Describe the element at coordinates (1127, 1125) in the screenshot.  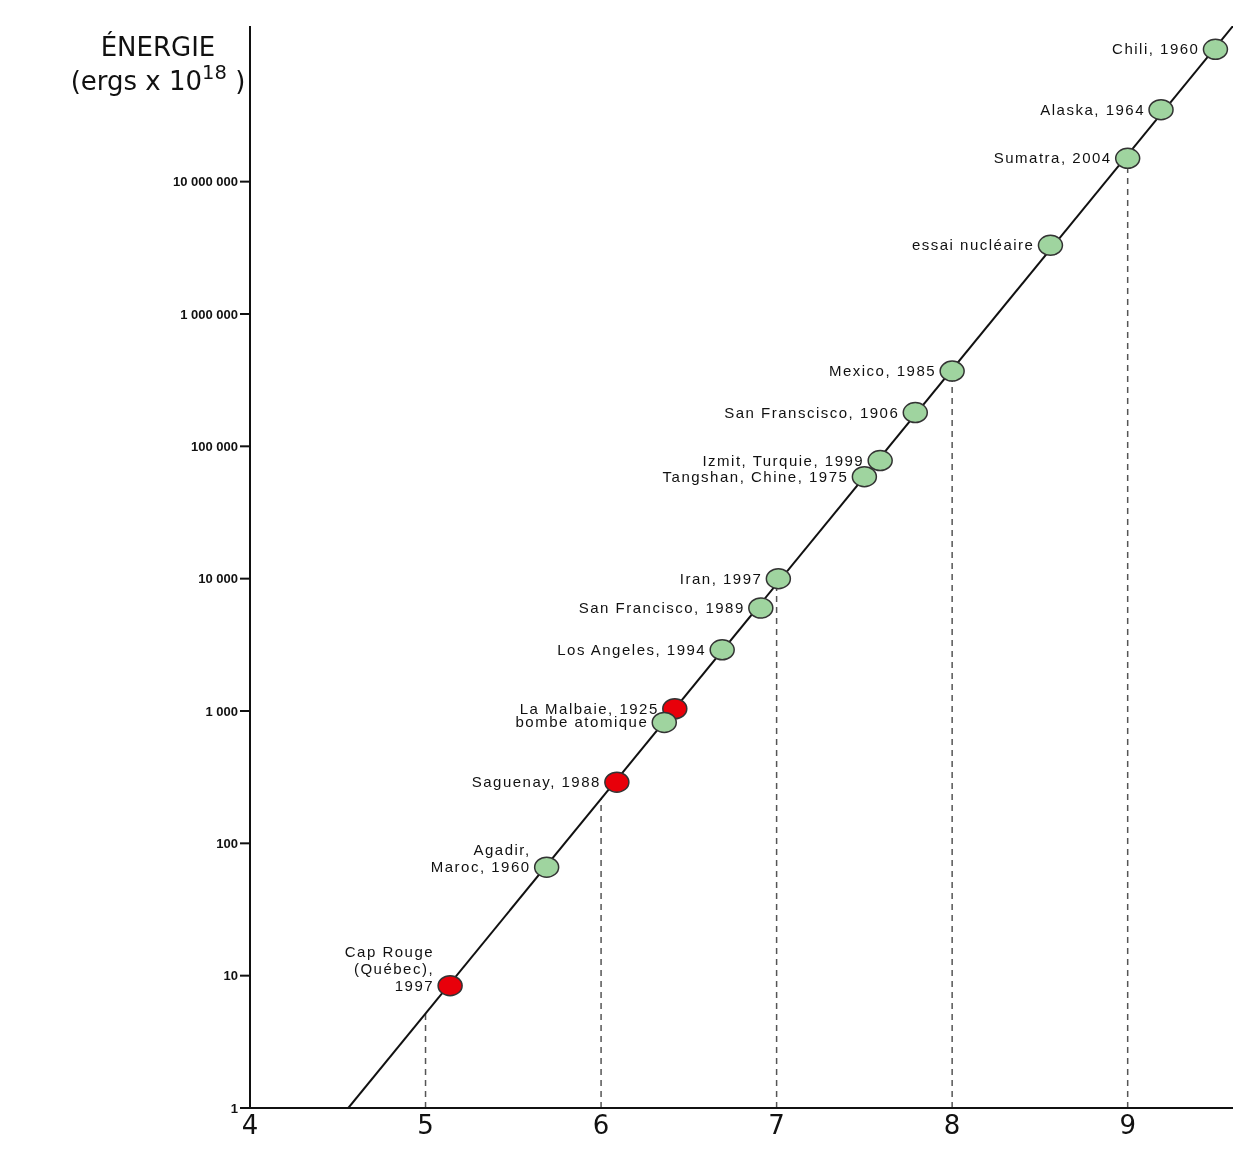
I see `x-tick-label: 9` at that location.